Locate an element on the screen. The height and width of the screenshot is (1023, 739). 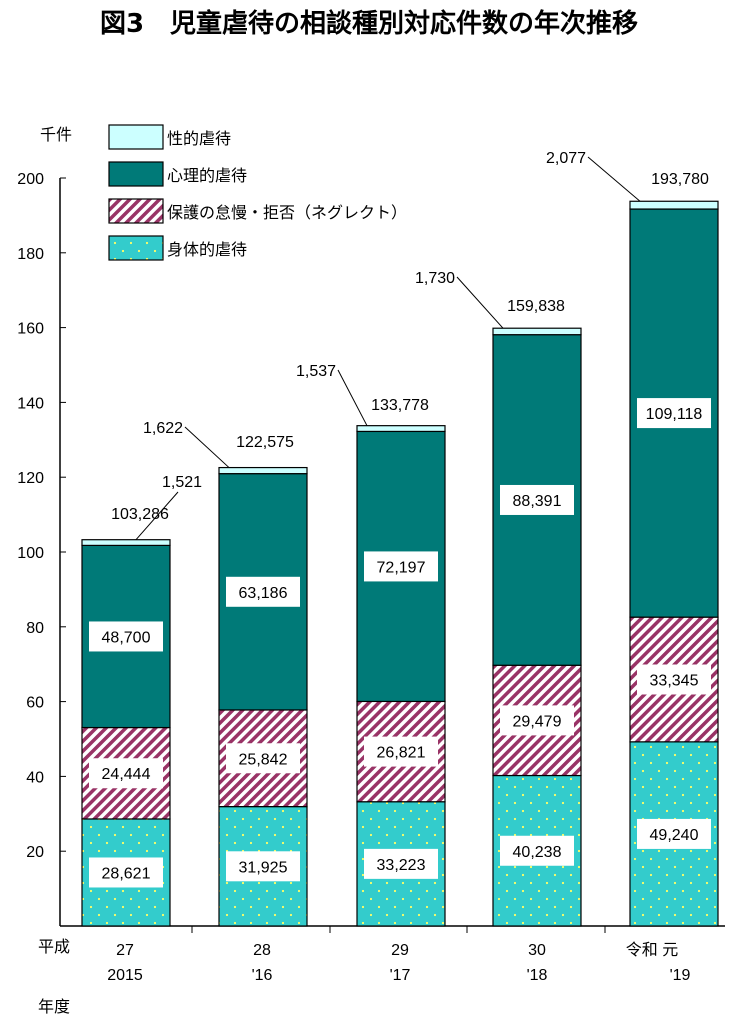
total-label: 133,778 is located at coordinates (400, 405).